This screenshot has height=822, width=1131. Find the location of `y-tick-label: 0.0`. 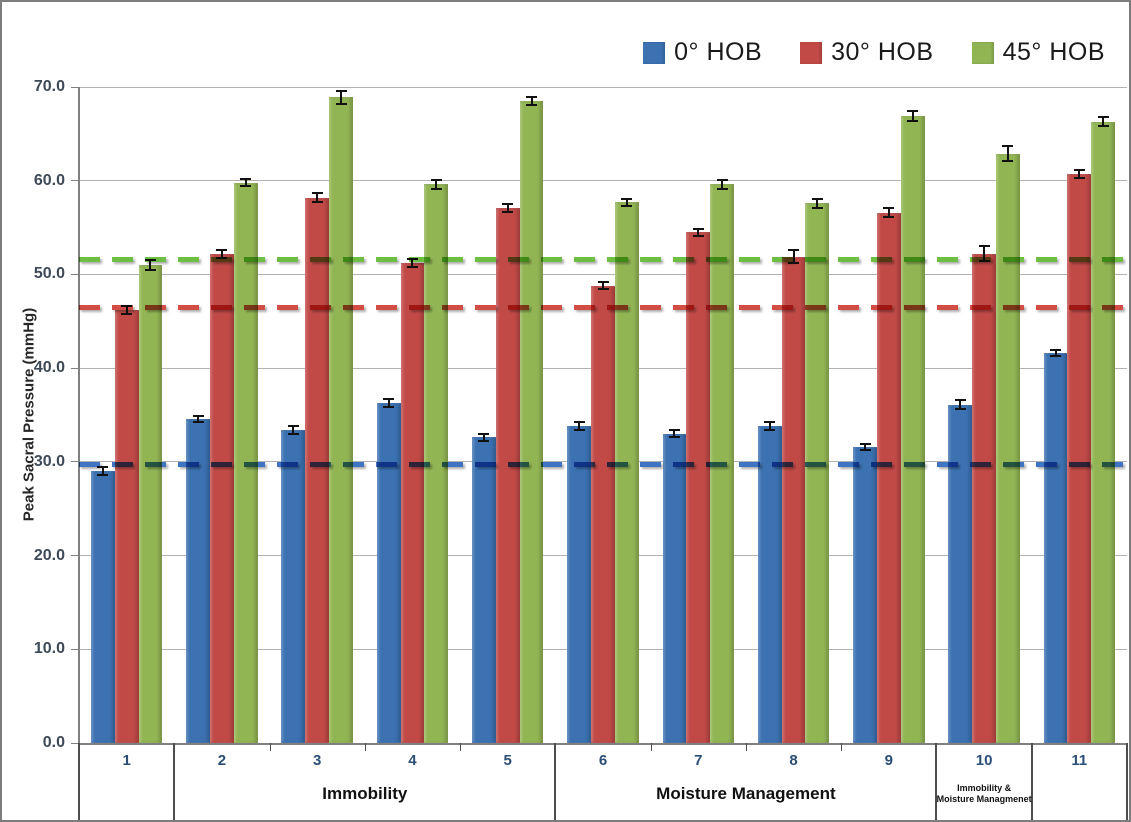

y-tick-label: 0.0 is located at coordinates (53, 742).